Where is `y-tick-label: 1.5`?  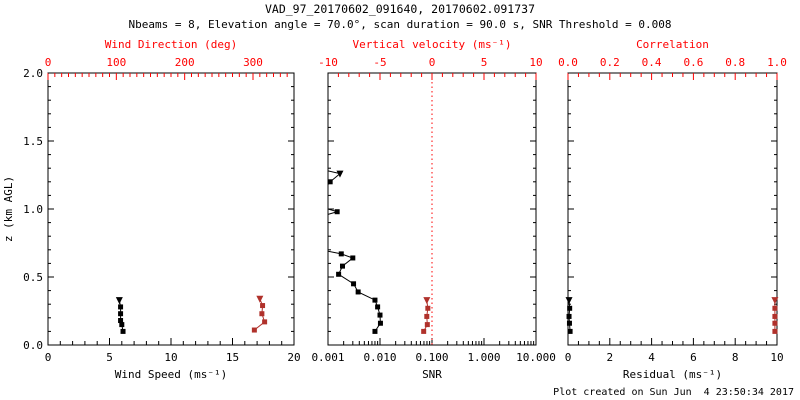
y-tick-label: 1.5 is located at coordinates (33, 141).